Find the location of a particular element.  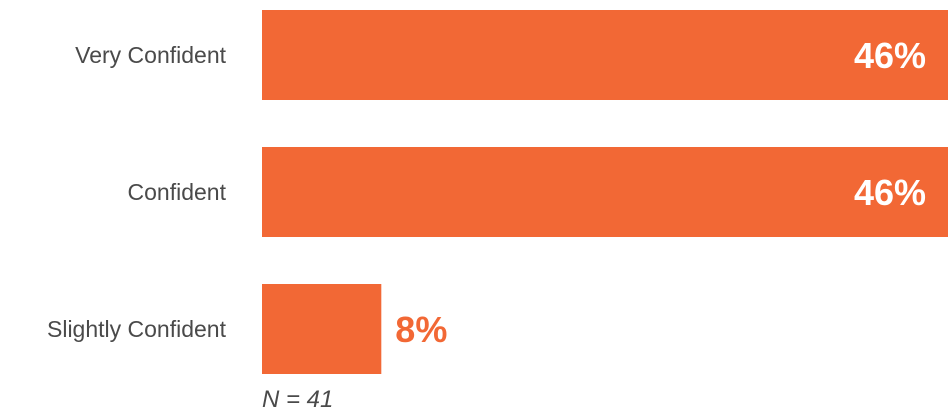

bar is located at coordinates (322, 329).